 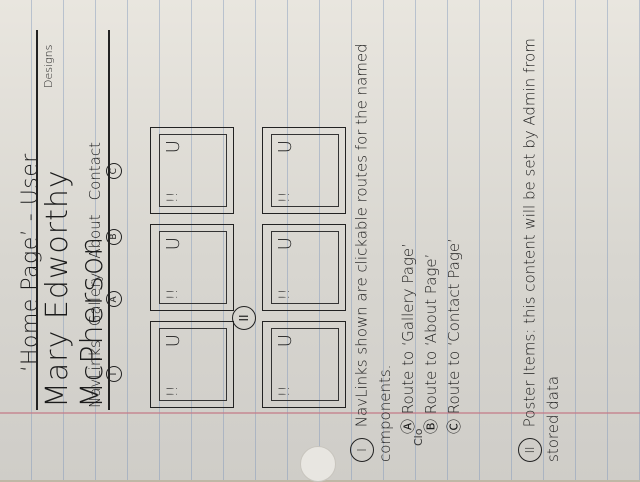 I want to click on nav-label-wrap: NavLinks I, so click(x=104, y=374).